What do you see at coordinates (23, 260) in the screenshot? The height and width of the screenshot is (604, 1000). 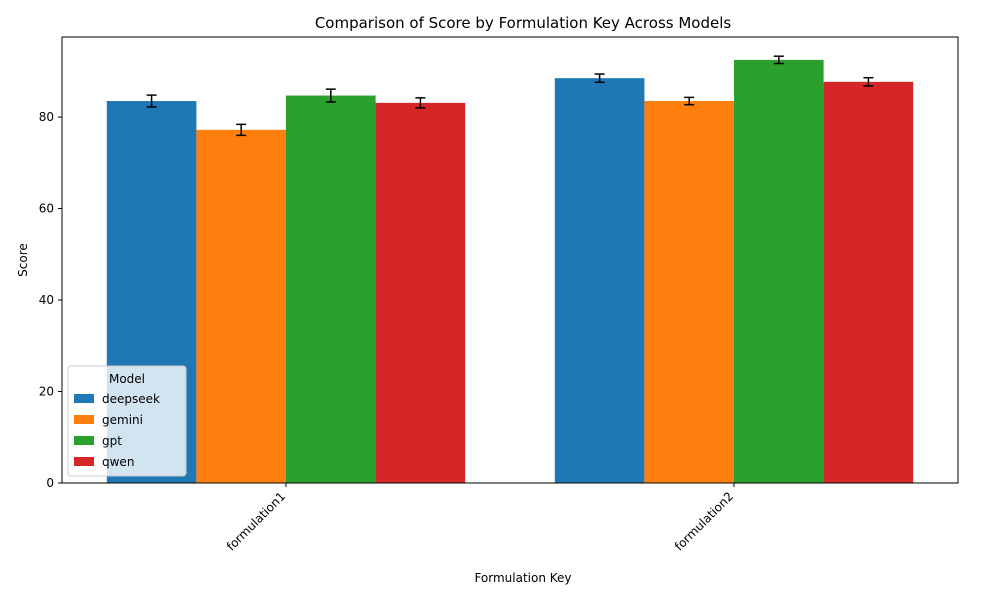 I see `y-axis-label: Score` at bounding box center [23, 260].